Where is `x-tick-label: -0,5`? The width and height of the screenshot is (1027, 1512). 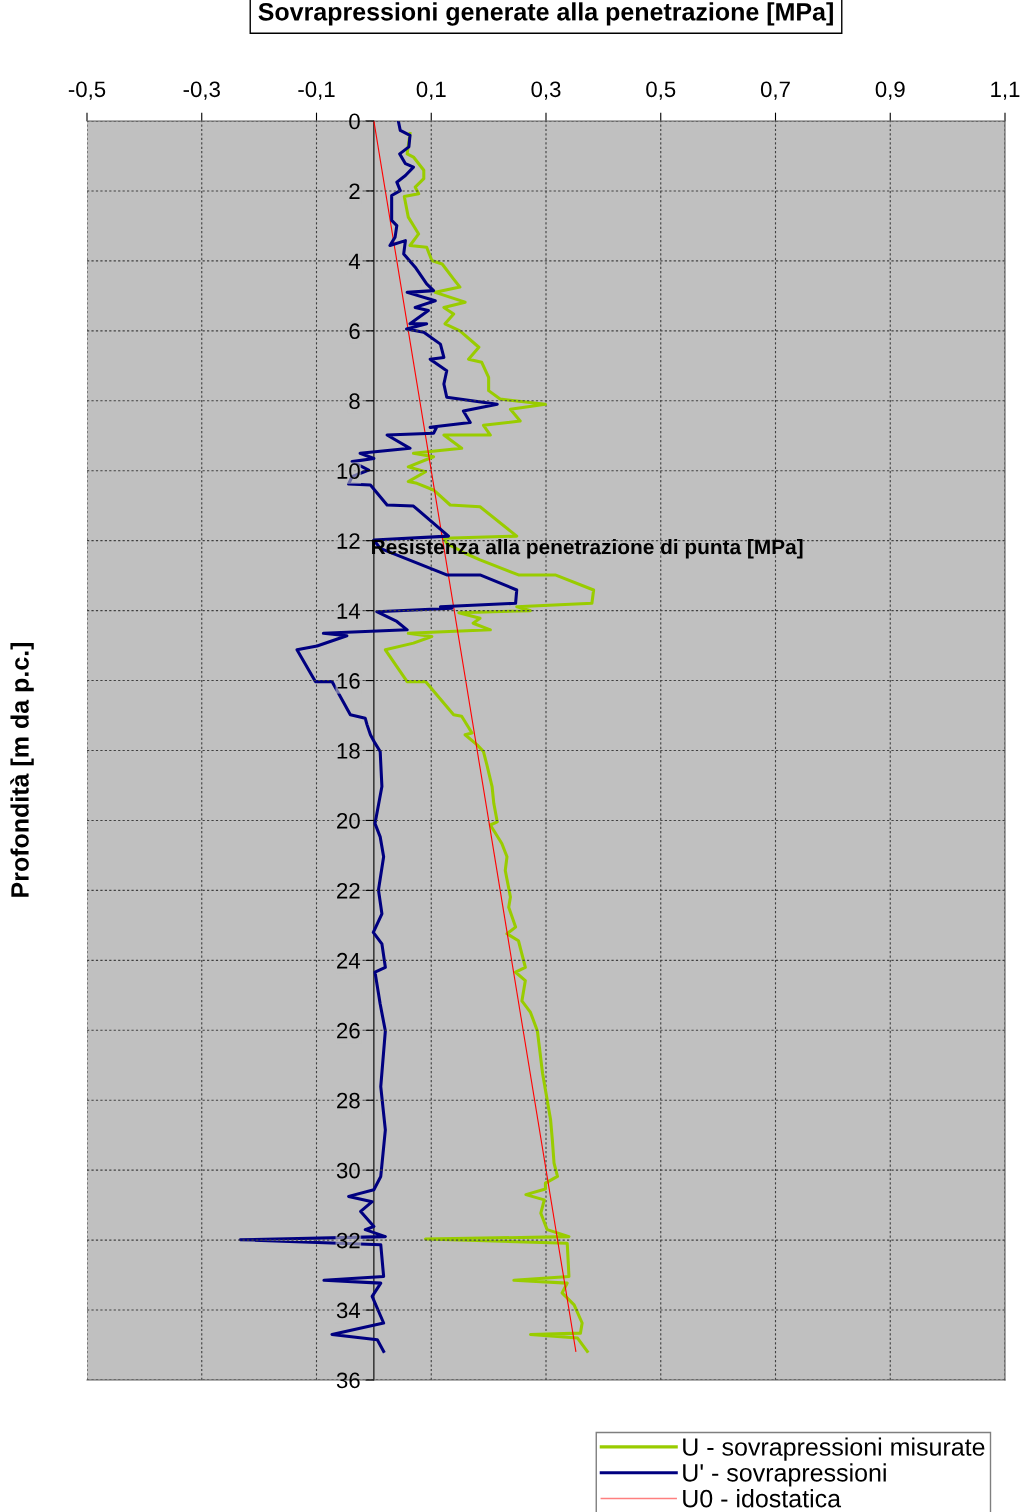 x-tick-label: -0,5 is located at coordinates (87, 90).